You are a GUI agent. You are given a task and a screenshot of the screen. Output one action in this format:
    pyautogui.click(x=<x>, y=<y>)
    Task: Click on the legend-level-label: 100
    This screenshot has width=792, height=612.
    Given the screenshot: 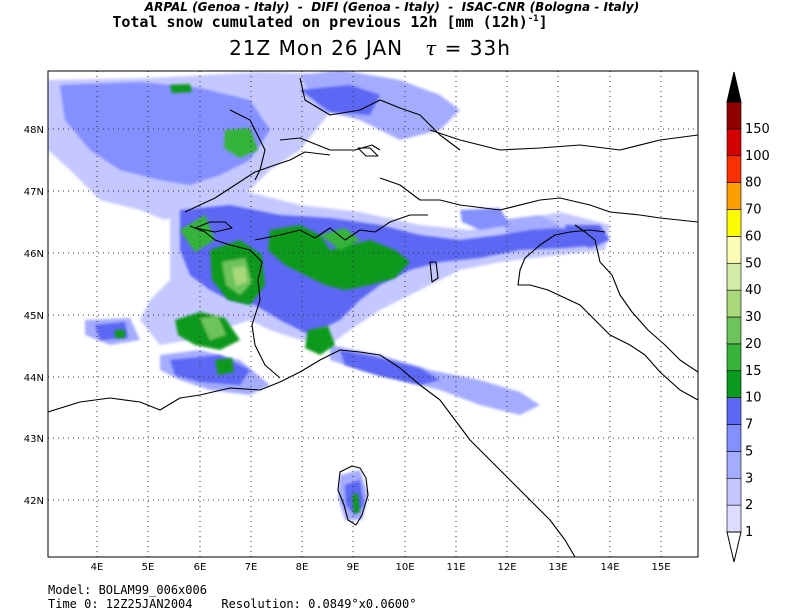 What is the action you would take?
    pyautogui.click(x=757, y=156)
    